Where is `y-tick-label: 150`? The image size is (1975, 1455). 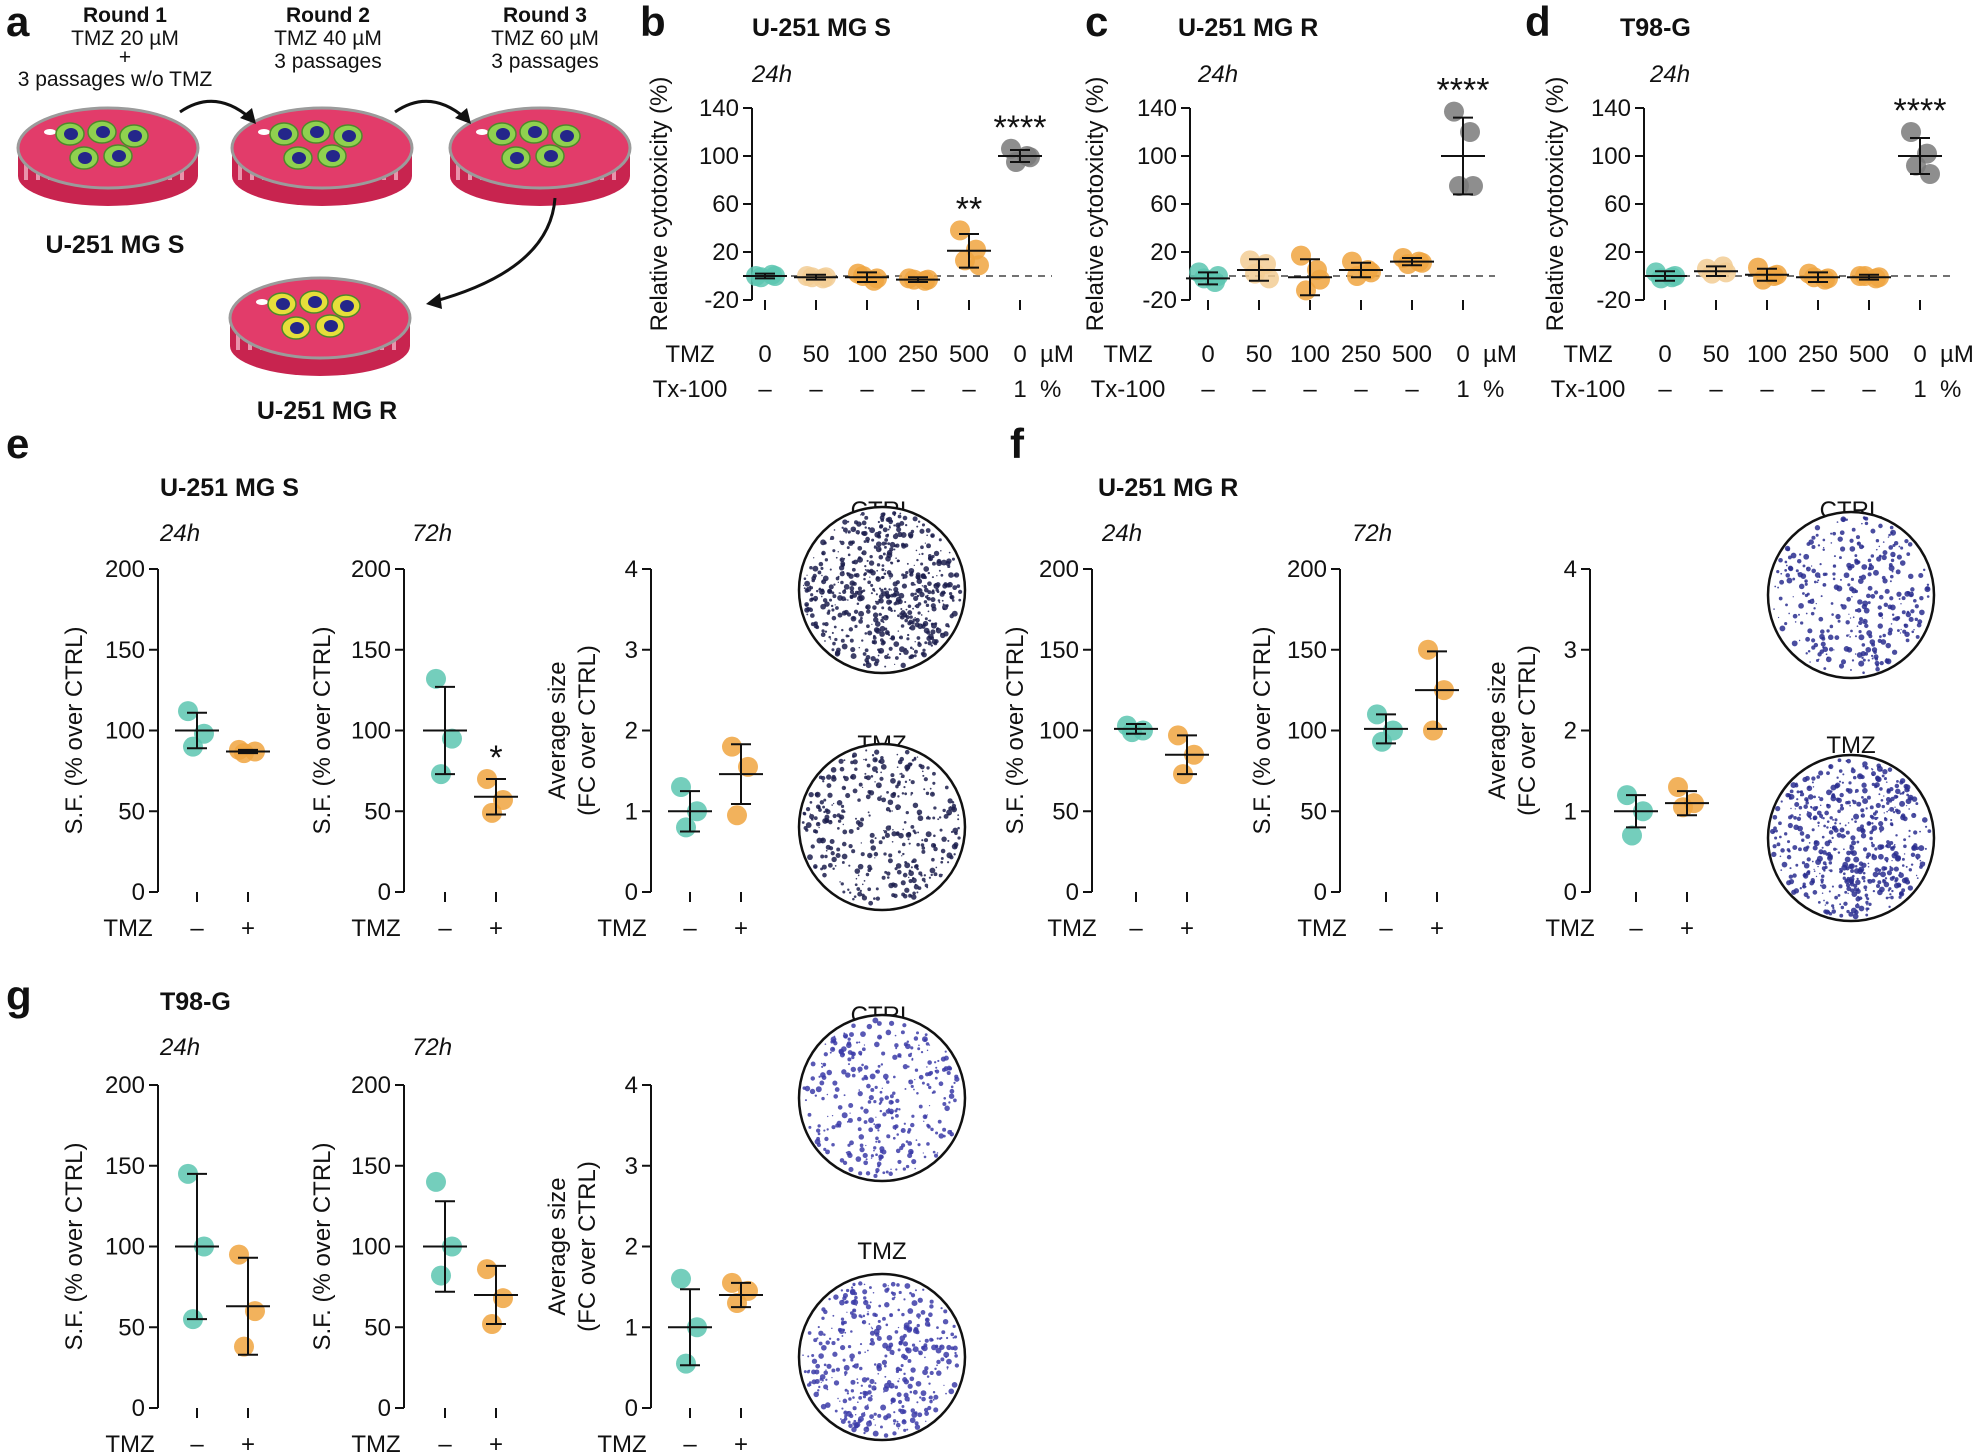 y-tick-label: 150 is located at coordinates (371, 1166).